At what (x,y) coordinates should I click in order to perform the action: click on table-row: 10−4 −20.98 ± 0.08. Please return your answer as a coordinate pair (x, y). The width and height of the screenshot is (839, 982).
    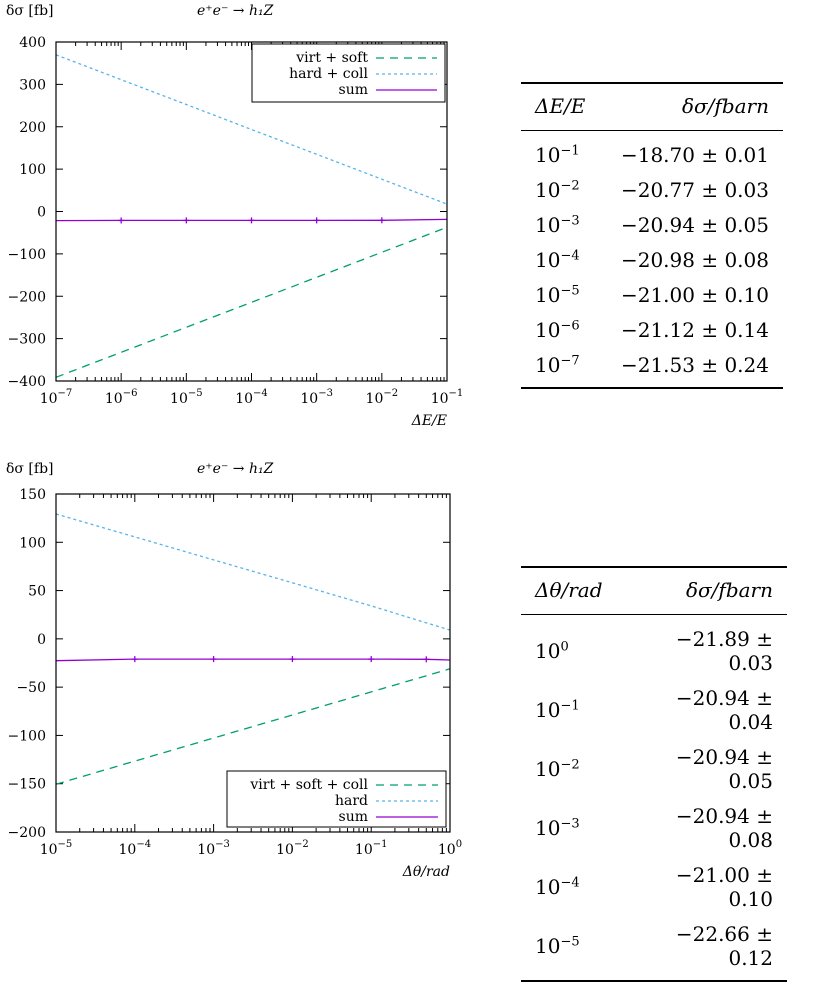
    Looking at the image, I should click on (652, 260).